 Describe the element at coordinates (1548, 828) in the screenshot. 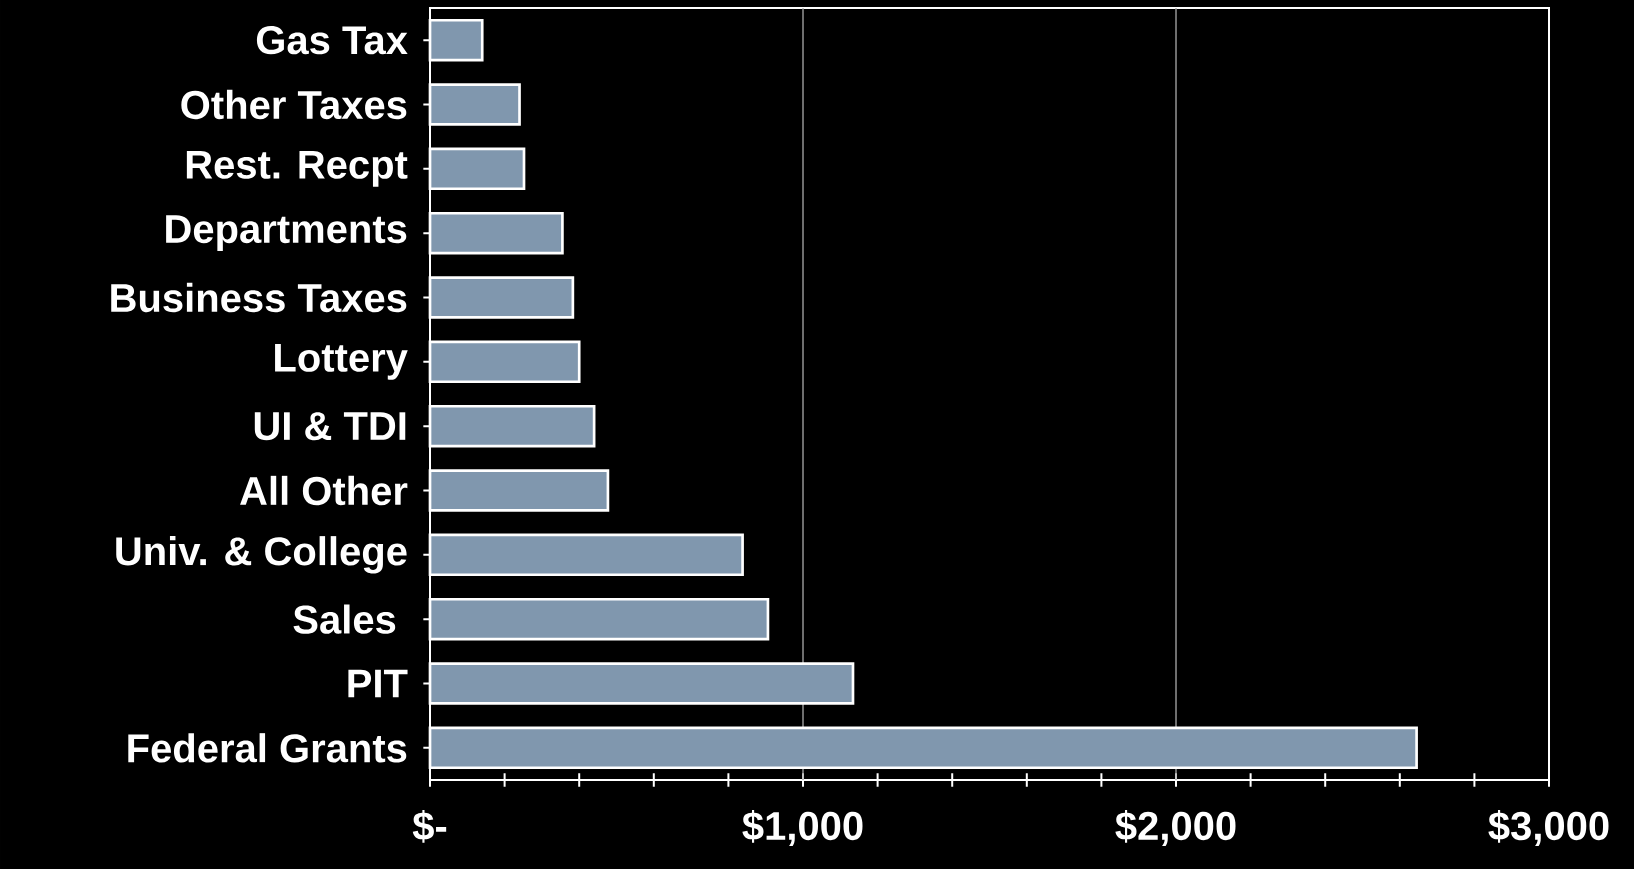

I see `x-tick-label: $3,000` at that location.